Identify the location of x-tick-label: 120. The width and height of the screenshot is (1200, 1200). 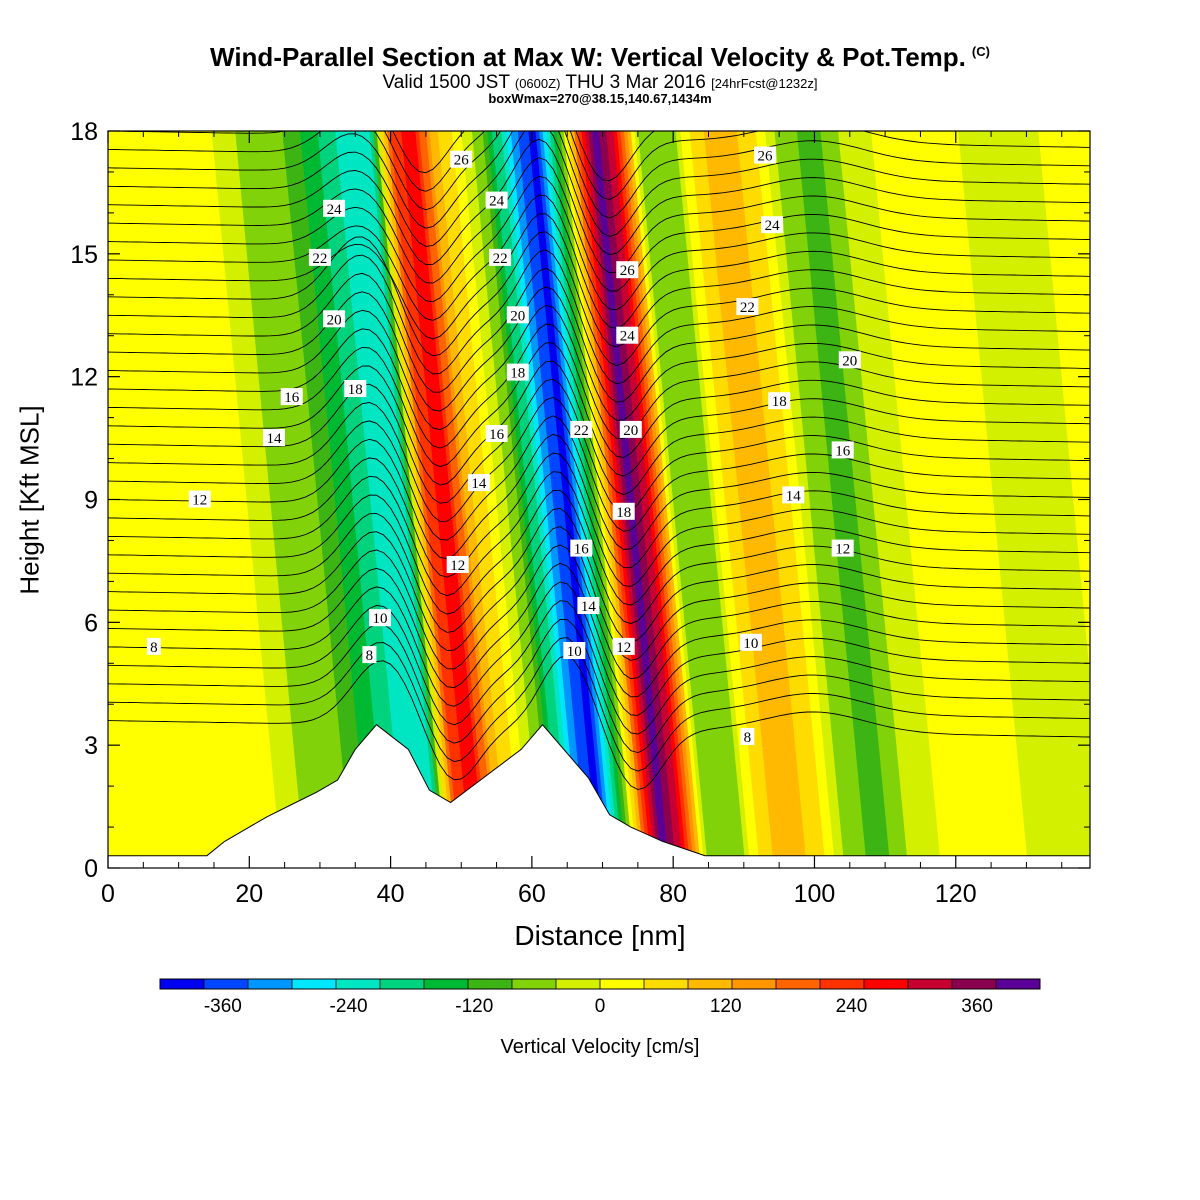
(956, 894).